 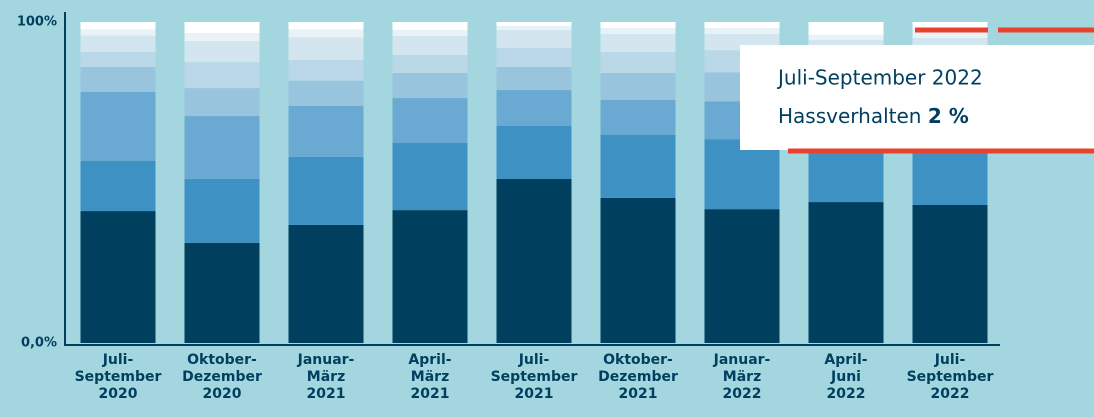 I want to click on tooltip-title: Juli-September 2022, so click(x=879, y=78).